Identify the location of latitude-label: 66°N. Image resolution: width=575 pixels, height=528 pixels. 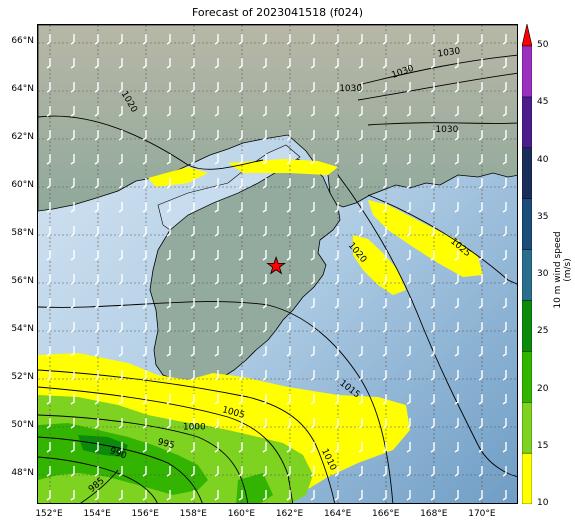
(22, 41).